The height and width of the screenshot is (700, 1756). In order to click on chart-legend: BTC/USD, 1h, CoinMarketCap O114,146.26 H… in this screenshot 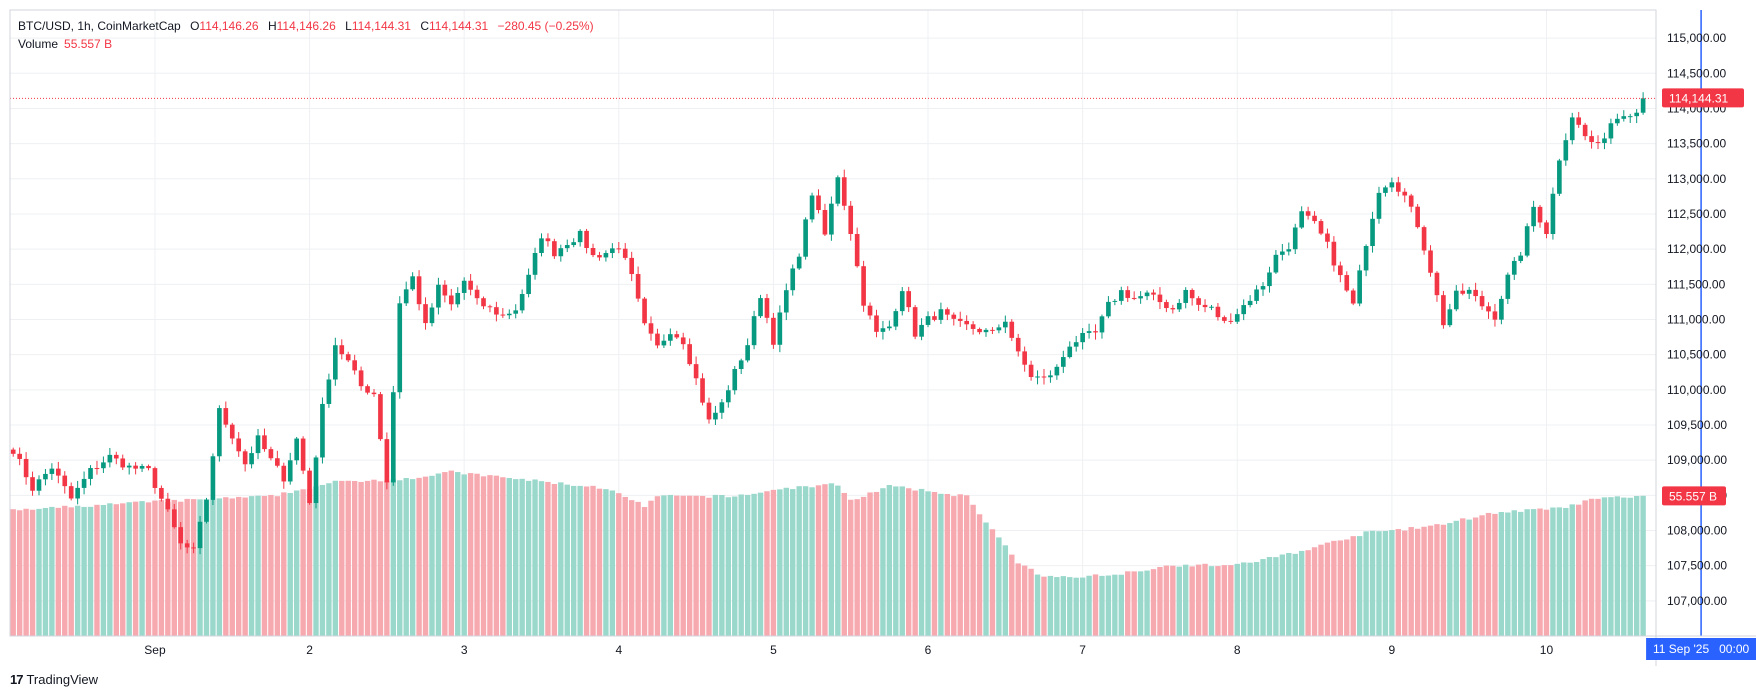, I will do `click(306, 35)`.